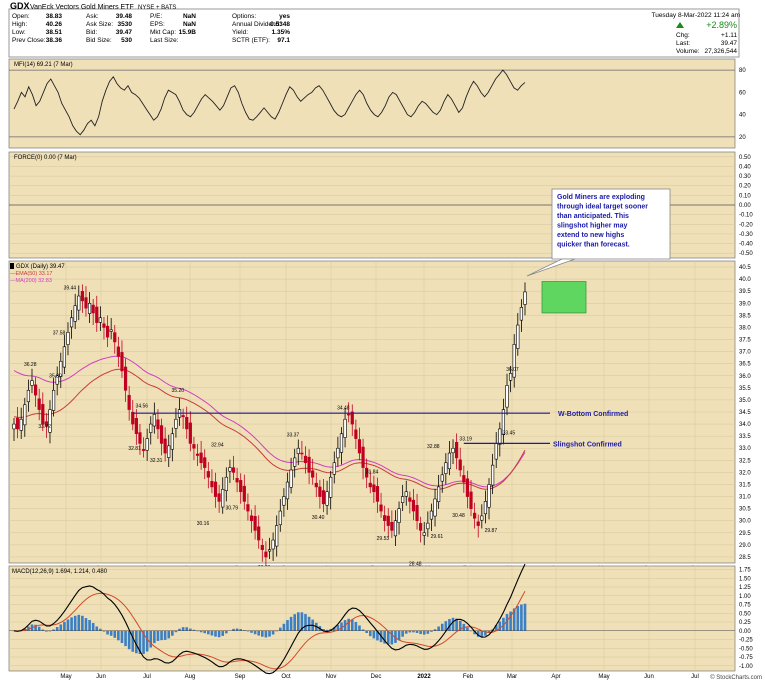  Describe the element at coordinates (54, 24) in the screenshot. I see `quote-cell: 40.26` at that location.